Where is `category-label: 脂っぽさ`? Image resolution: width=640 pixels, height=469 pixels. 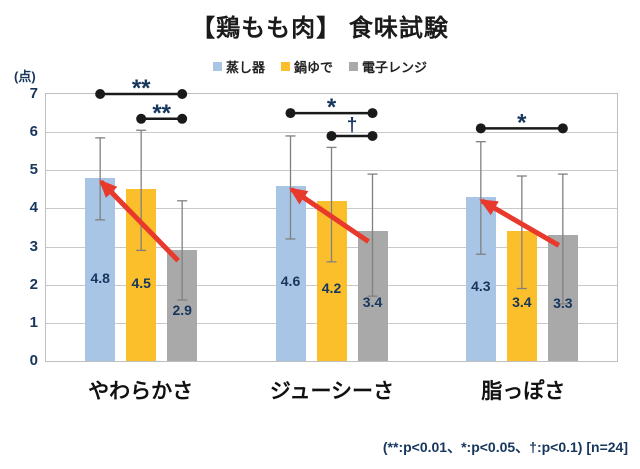
category-label: 脂っぽさ is located at coordinates (523, 391).